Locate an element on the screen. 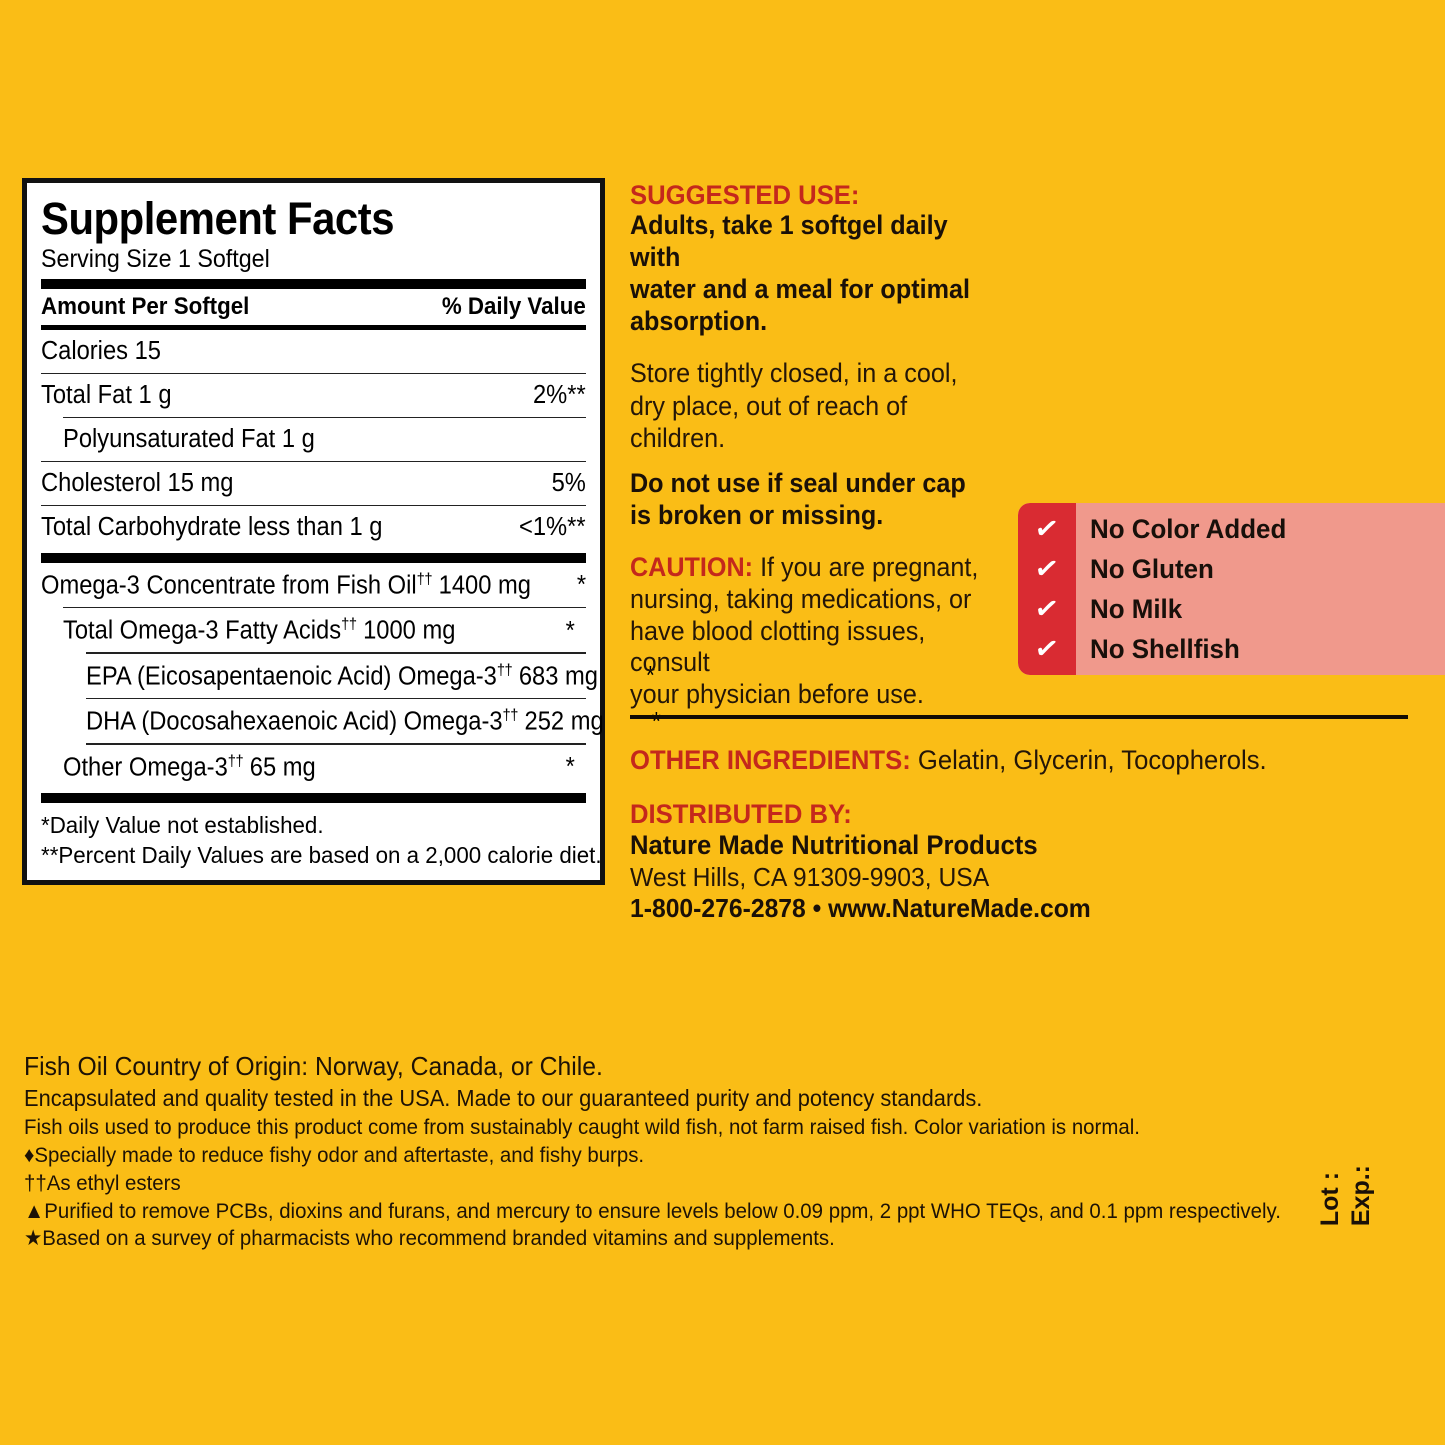 The image size is (1445, 1445). other-ingredients-text: Gelatin, Glycerin, Tocopherols. is located at coordinates (1088, 760).